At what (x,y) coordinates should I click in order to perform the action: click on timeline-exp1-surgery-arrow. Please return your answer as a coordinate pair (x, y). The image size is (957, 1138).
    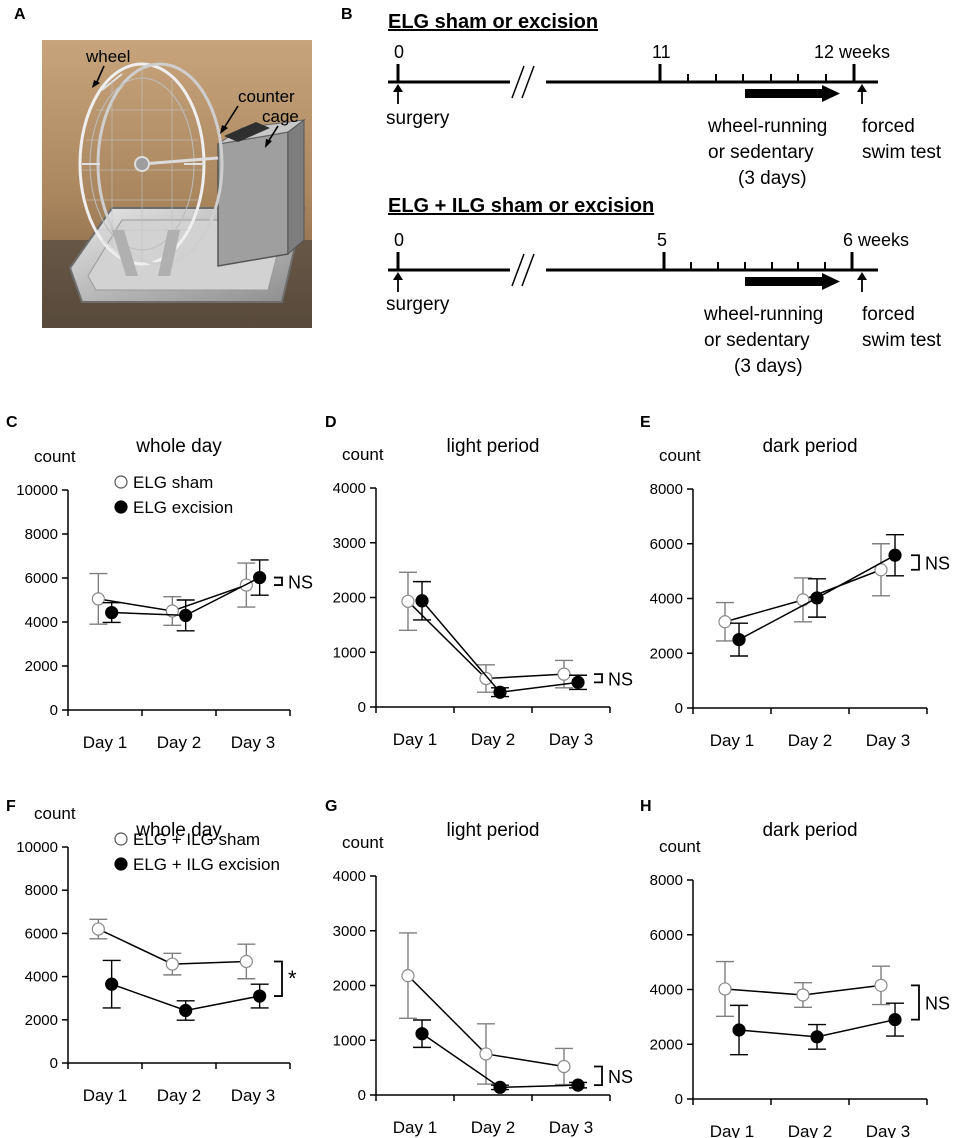
    Looking at the image, I should click on (398, 88).